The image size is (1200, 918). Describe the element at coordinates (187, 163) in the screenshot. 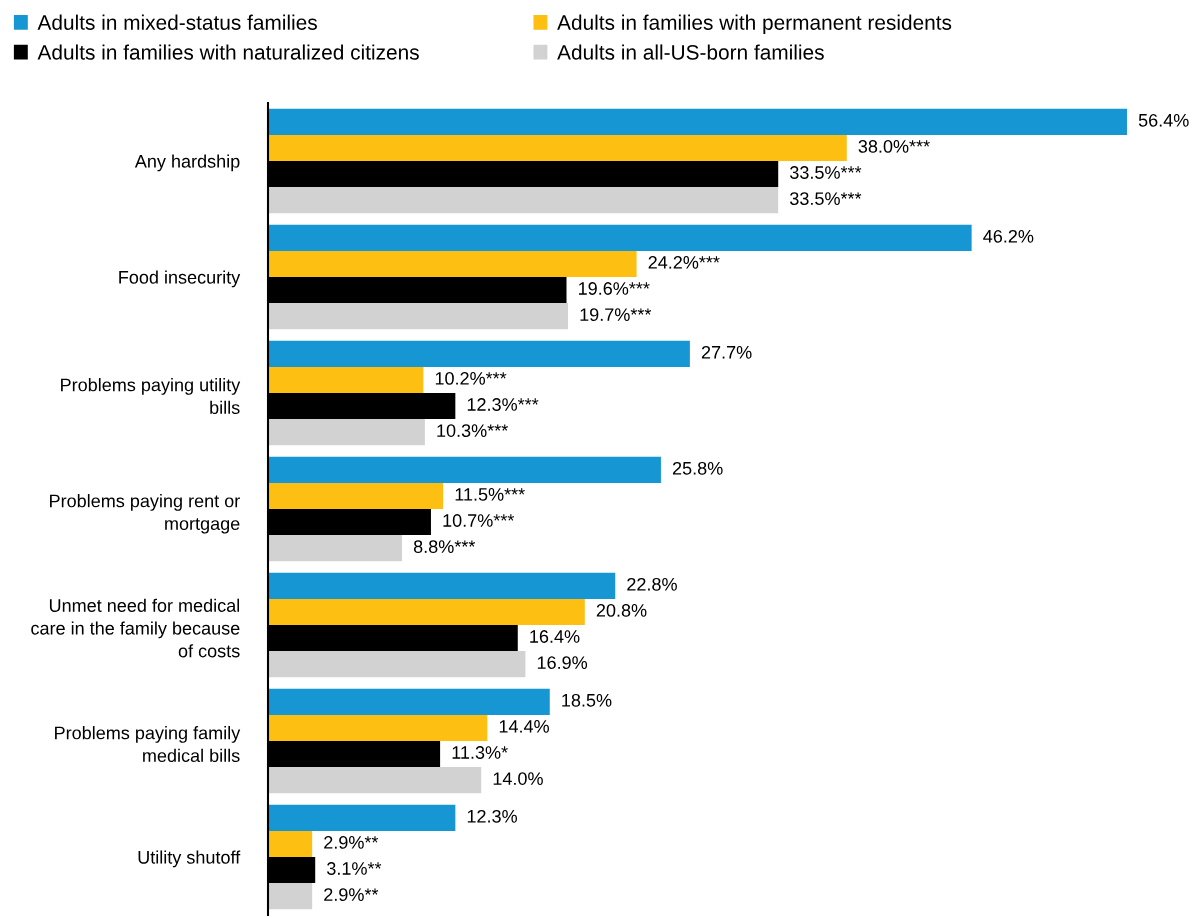

I see `y-tick-label: Any hardship` at that location.